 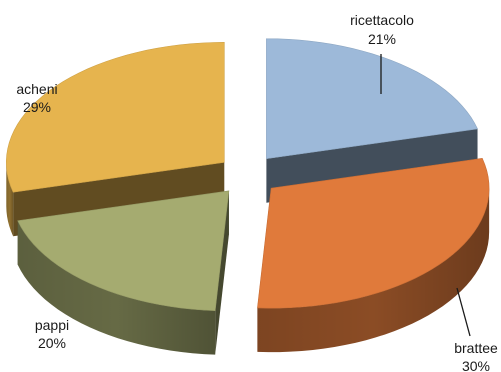 I want to click on slice-side-shade-acheni, so click(x=10, y=199).